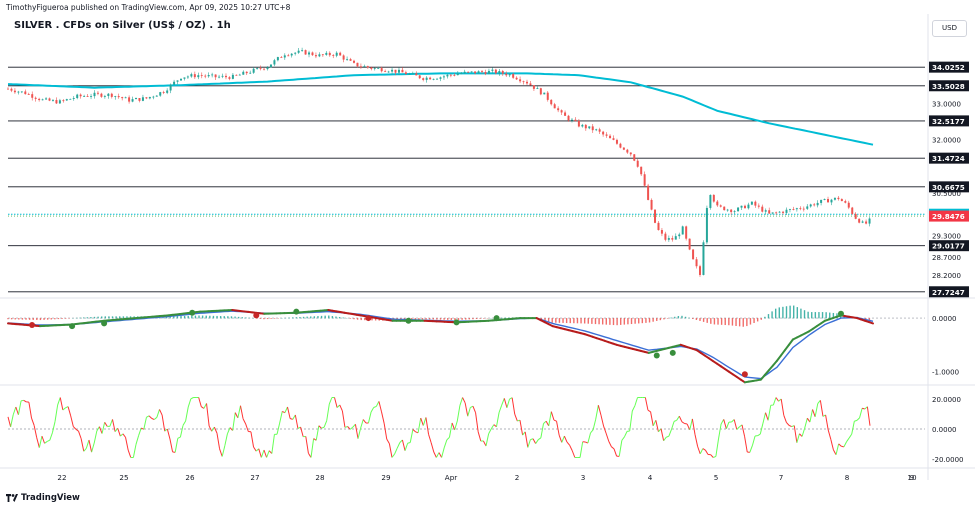 The height and width of the screenshot is (509, 975). Describe the element at coordinates (43, 498) in the screenshot. I see `tradingview-logo: TradingView` at that location.